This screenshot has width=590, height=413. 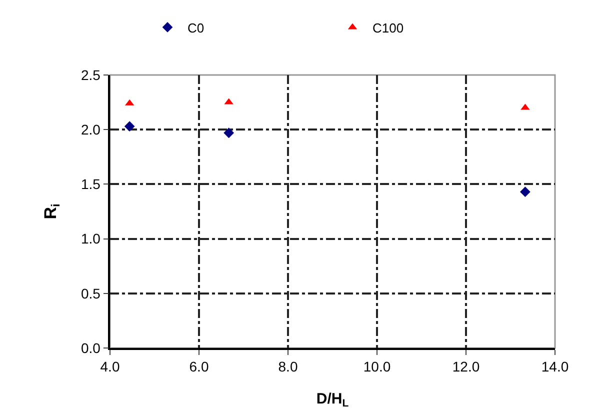 I want to click on legend-label: C0, so click(x=196, y=28).